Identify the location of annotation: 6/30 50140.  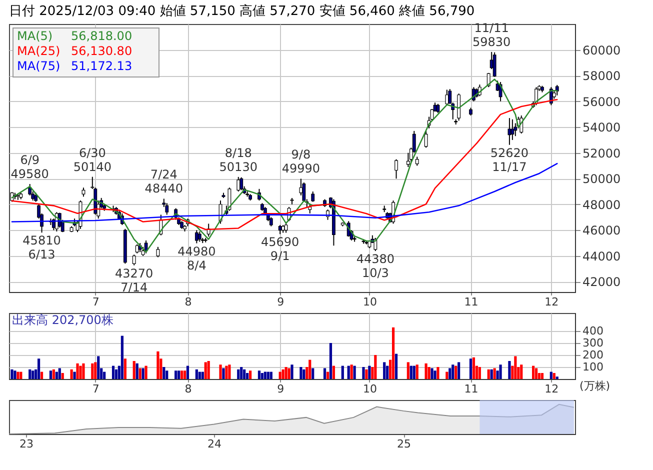
(92, 160).